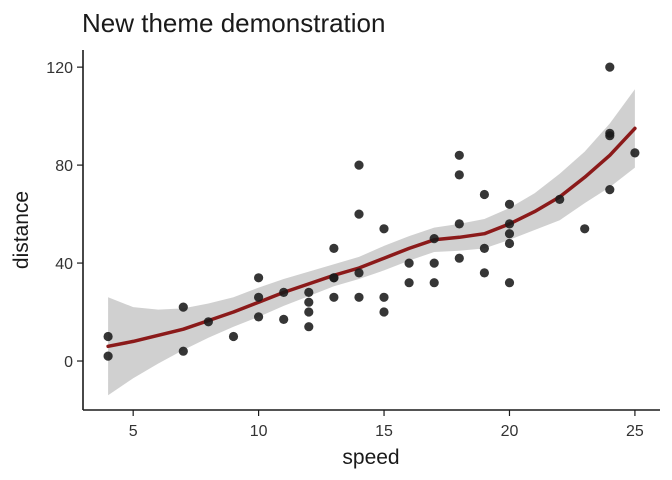 This screenshot has height=480, width=672. Describe the element at coordinates (370, 457) in the screenshot. I see `x-axis-title: speed` at that location.